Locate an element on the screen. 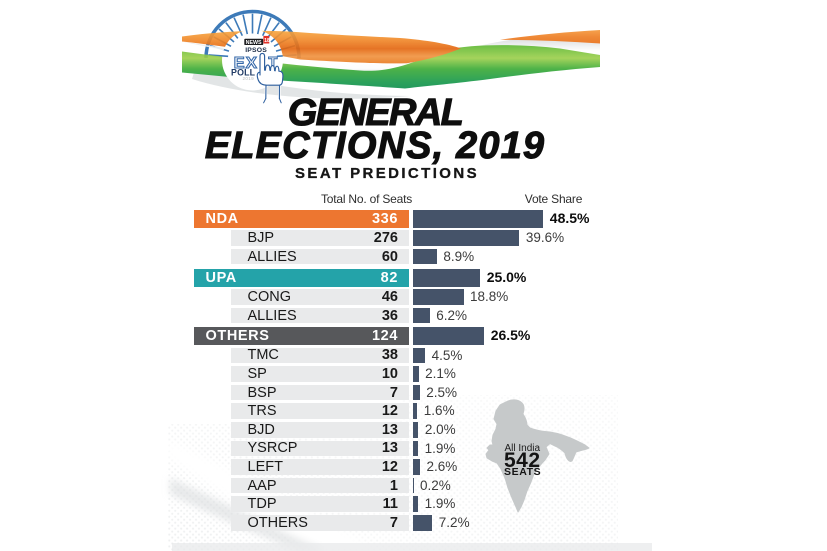  svg-text: POLL is located at coordinates (243, 72).